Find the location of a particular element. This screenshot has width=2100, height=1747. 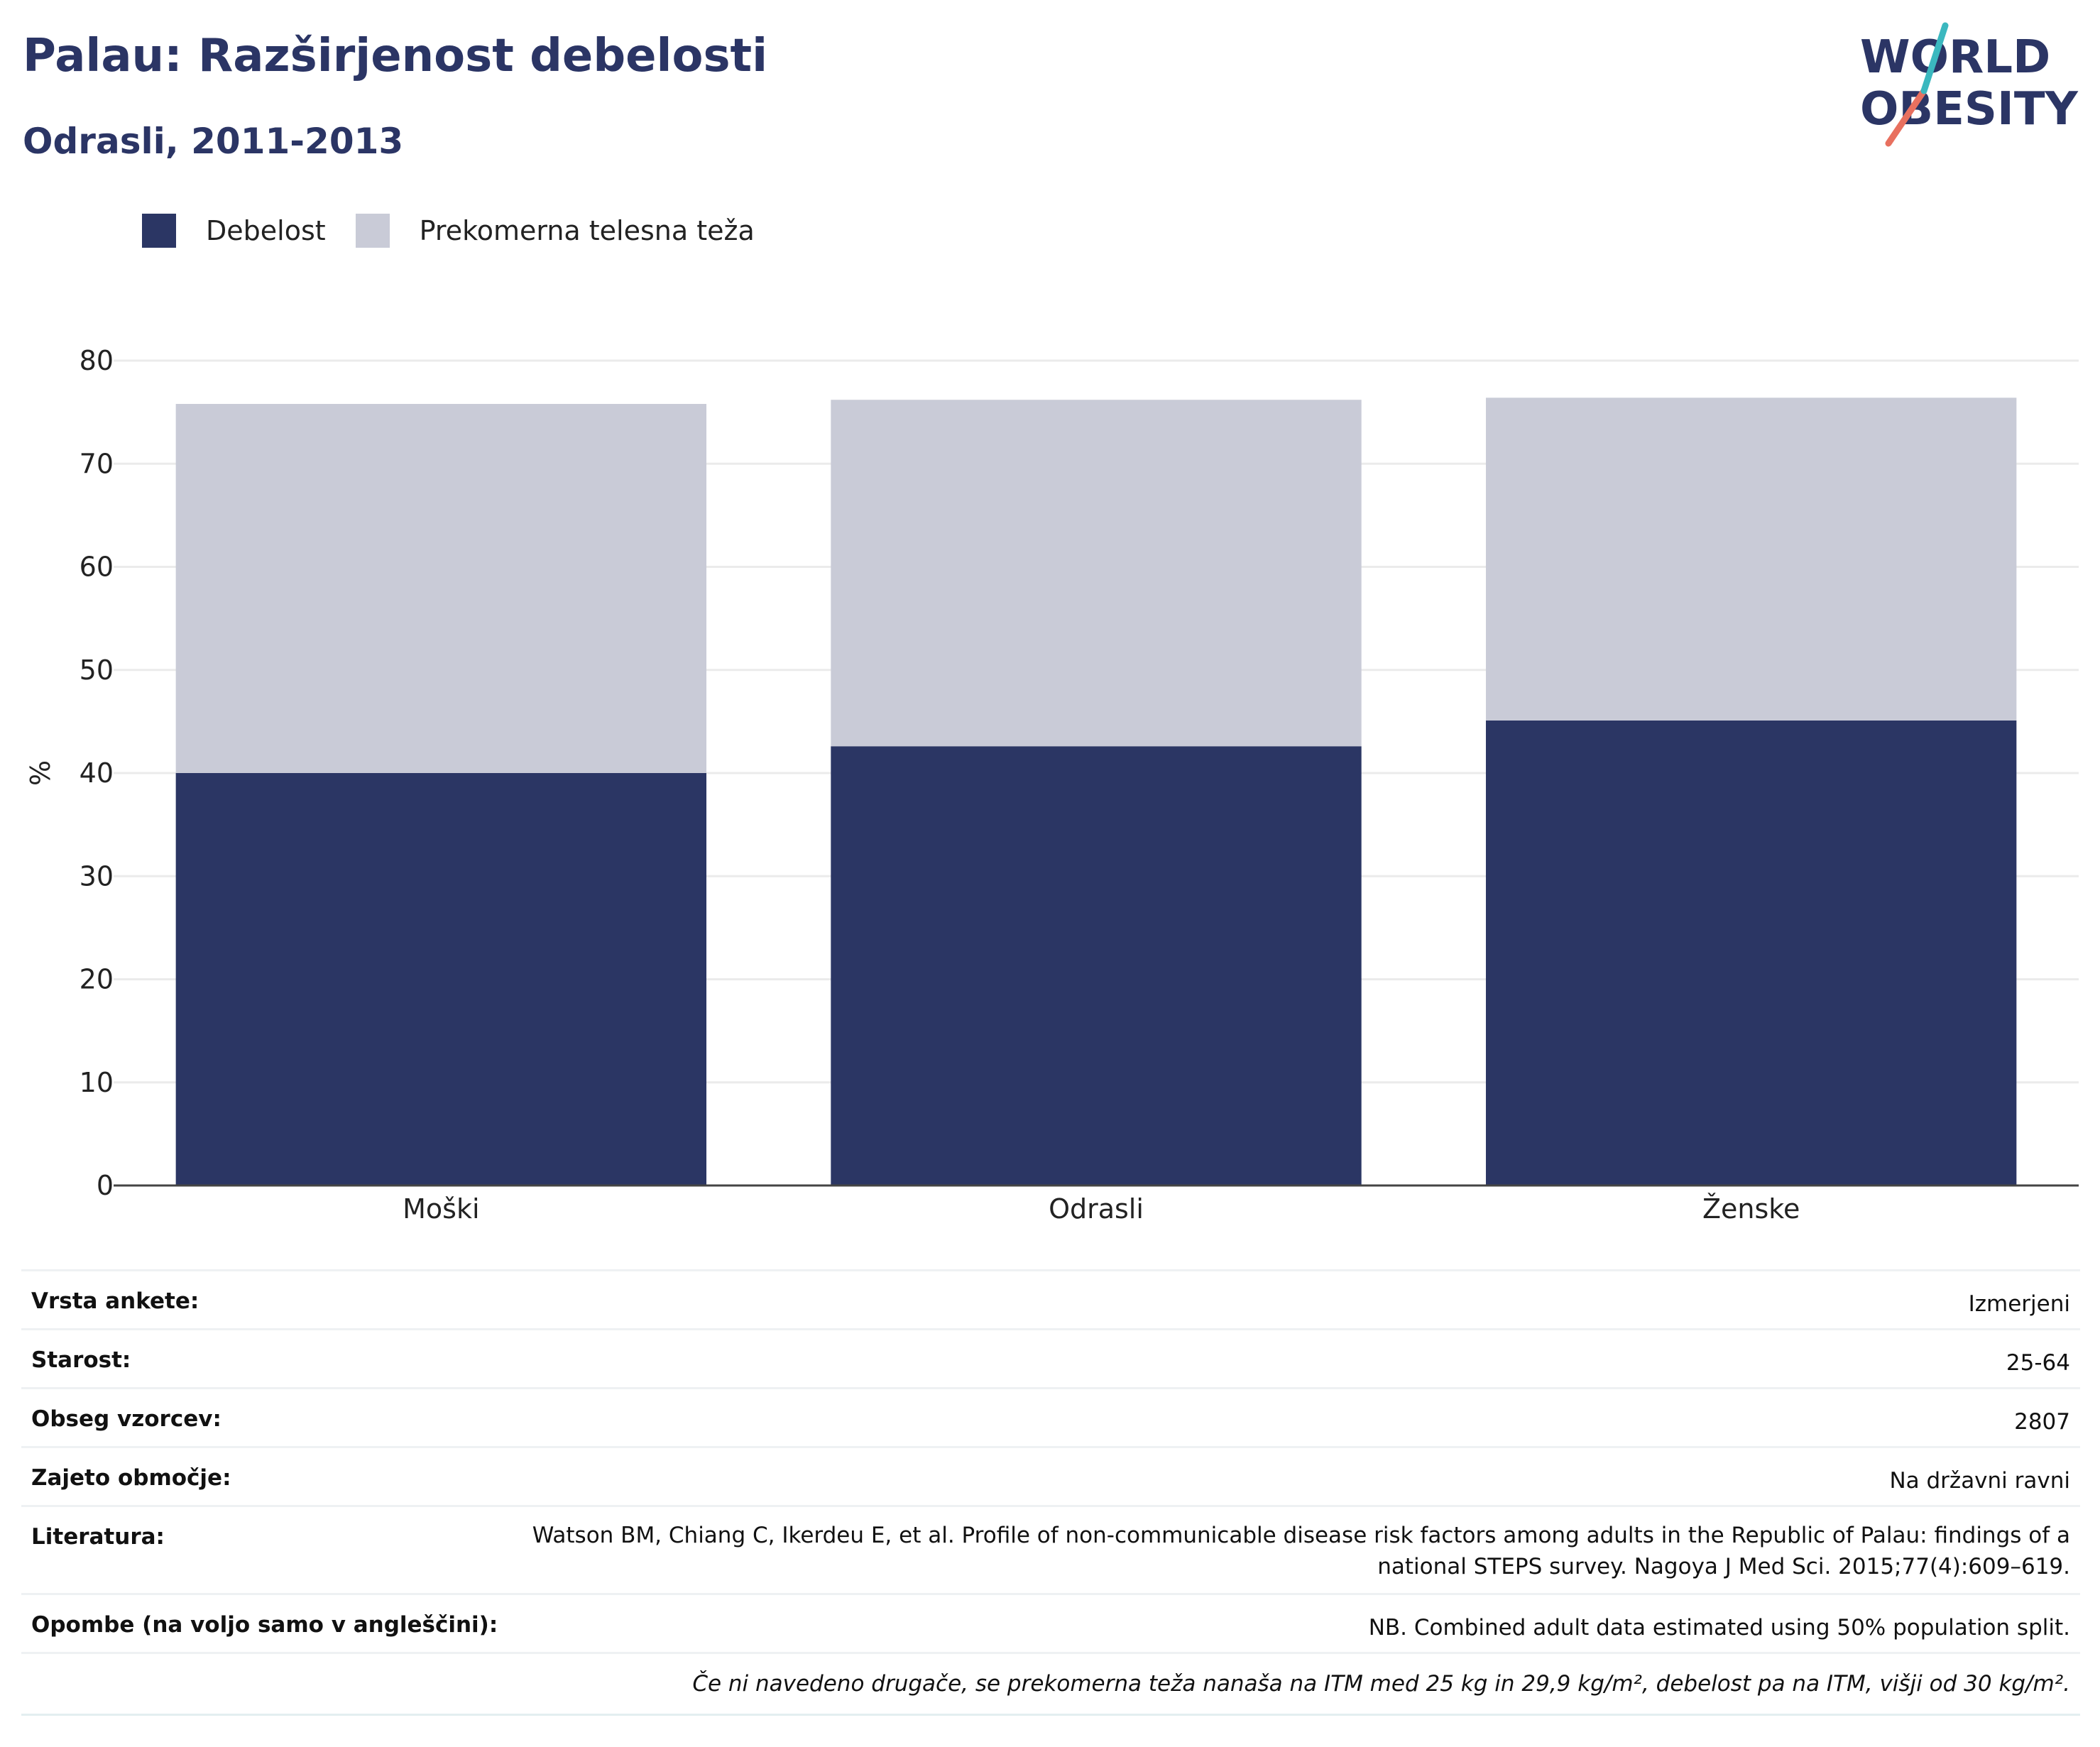

page-subtitle: Odrasli, 2011-2013 is located at coordinates (213, 141).